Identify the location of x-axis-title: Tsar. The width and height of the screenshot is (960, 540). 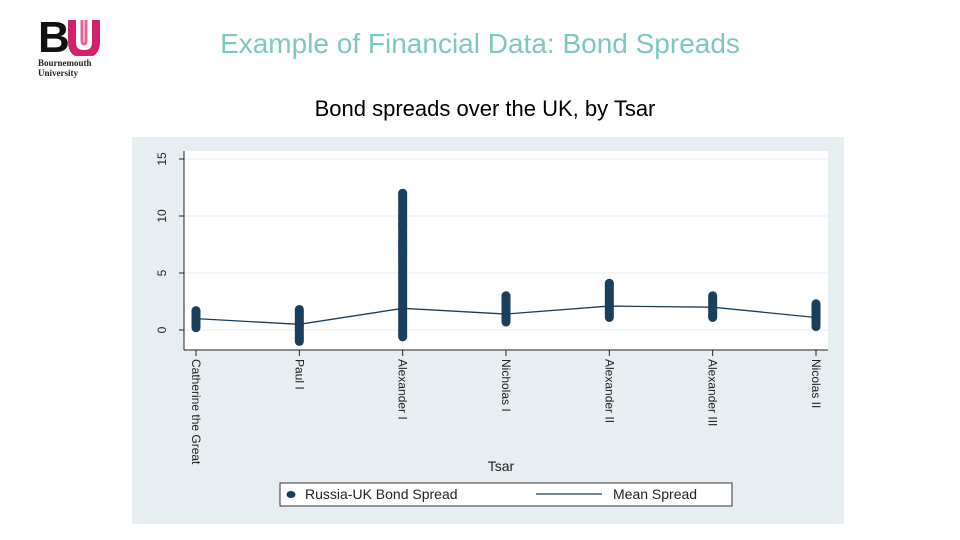
(501, 466).